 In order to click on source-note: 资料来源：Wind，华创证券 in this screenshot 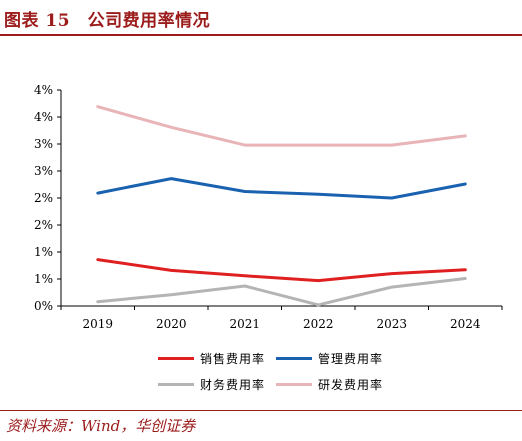, I will do `click(101, 426)`.